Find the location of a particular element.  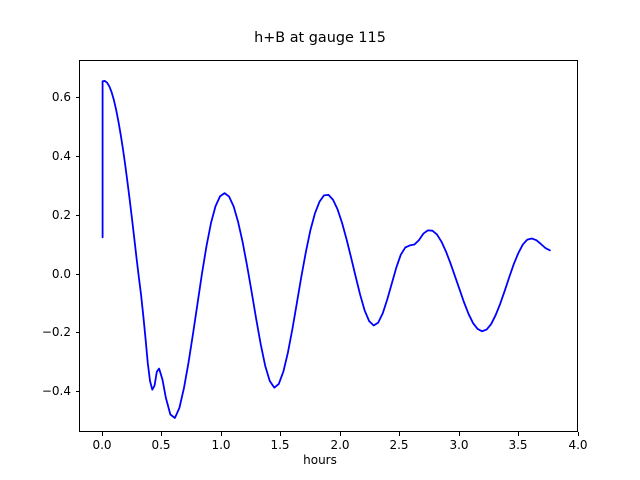

xtick-label-3: 1.5 is located at coordinates (280, 445).